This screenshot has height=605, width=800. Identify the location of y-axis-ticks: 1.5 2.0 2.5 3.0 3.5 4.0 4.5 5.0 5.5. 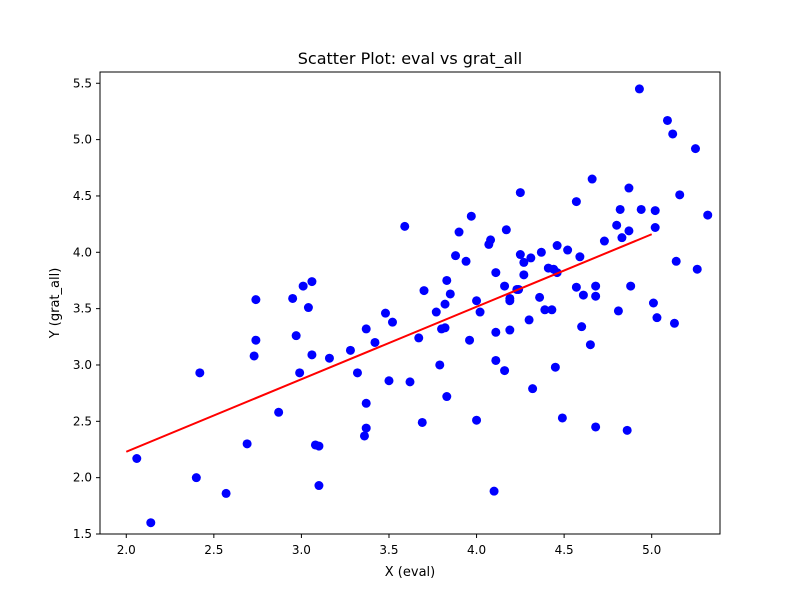
(86, 308).